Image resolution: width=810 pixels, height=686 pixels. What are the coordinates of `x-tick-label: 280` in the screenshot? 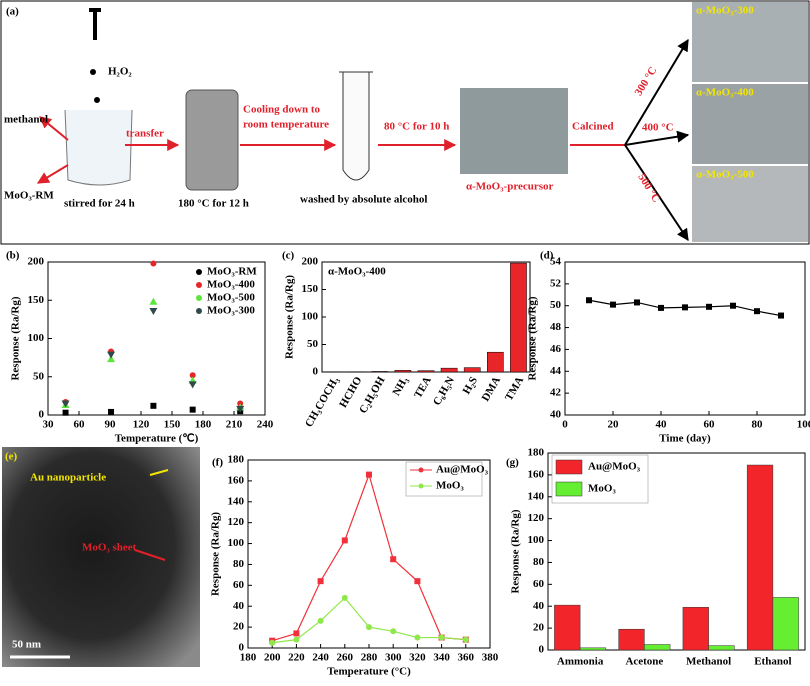 It's located at (369, 658).